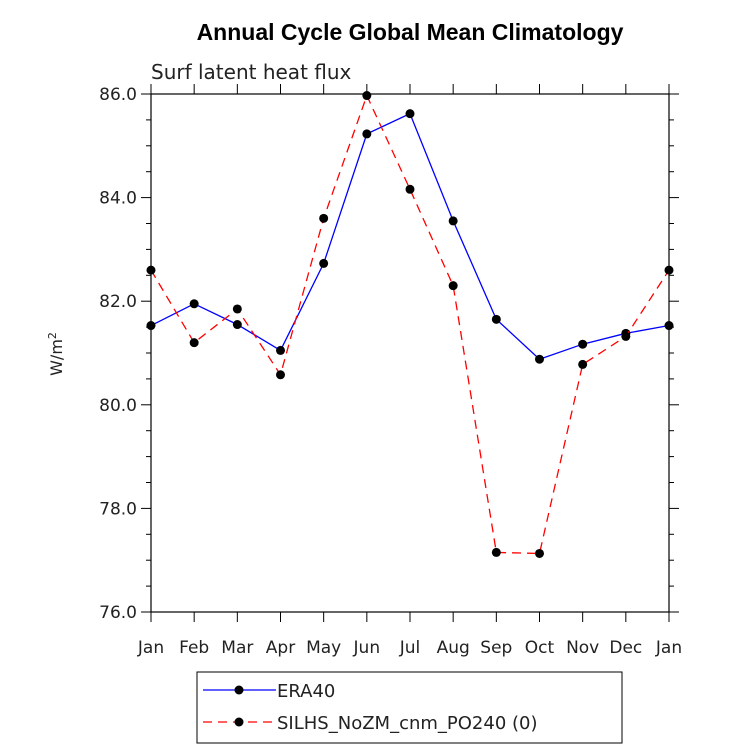 The image size is (733, 748). Describe the element at coordinates (118, 613) in the screenshot. I see `y-tick-label: 76.0` at that location.